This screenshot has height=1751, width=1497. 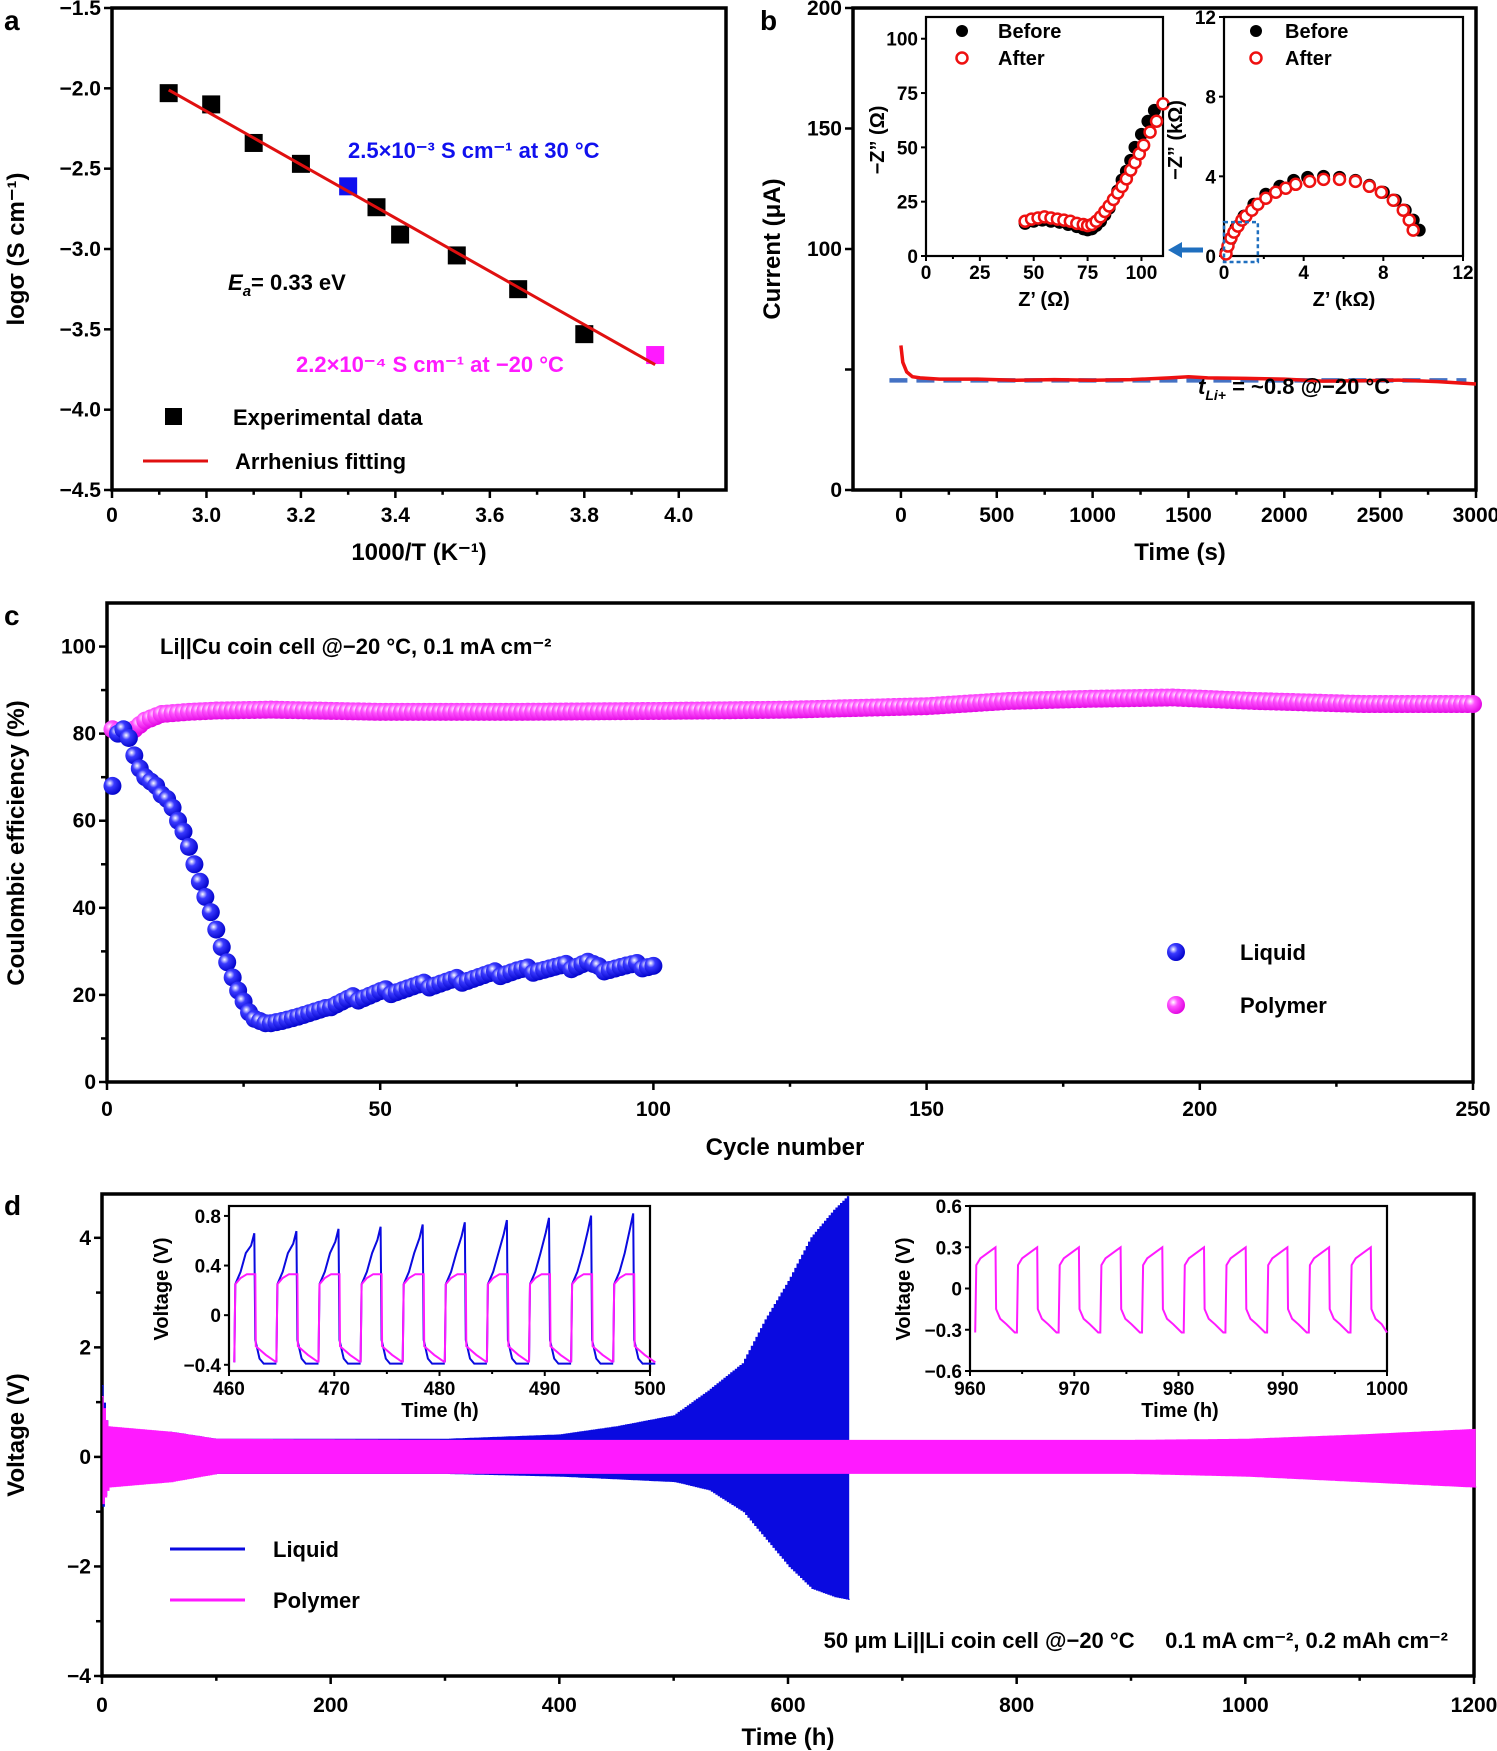 I want to click on eis-inset-kohm-y-label: −Z” (kΩ), so click(x=1176, y=140).